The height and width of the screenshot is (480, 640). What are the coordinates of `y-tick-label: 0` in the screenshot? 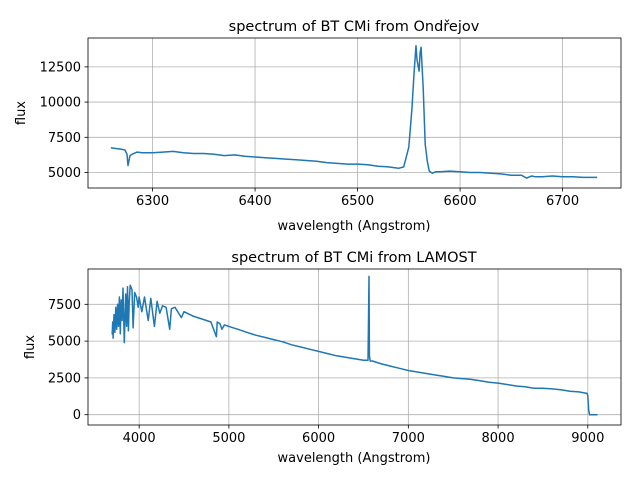 It's located at (77, 415).